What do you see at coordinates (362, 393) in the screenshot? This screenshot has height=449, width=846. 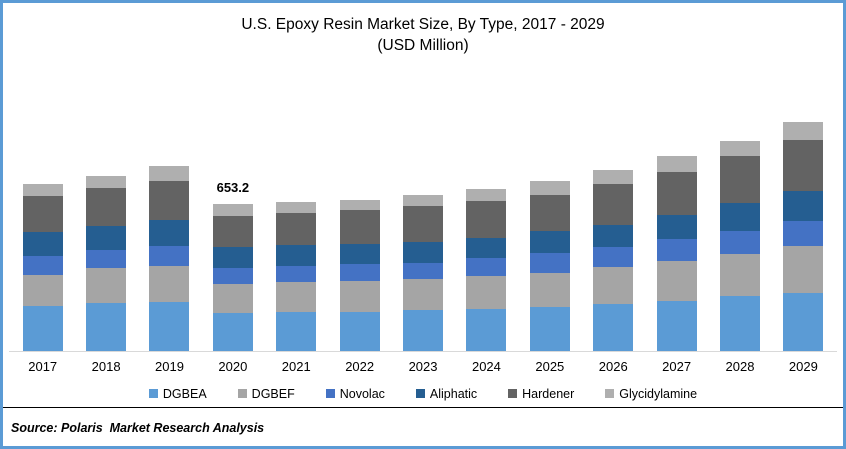 I see `legend-label-novolac: Novolac` at bounding box center [362, 393].